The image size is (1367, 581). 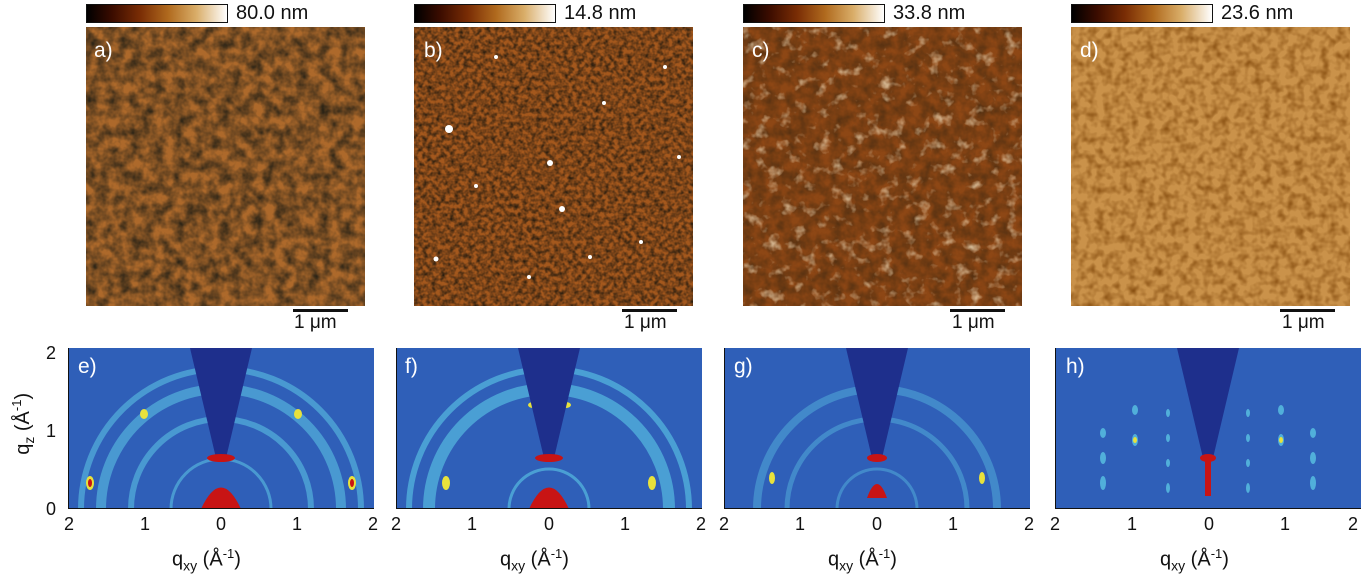 What do you see at coordinates (929, 13) in the screenshot?
I see `colorbar-label-c: 33.8 nm` at bounding box center [929, 13].